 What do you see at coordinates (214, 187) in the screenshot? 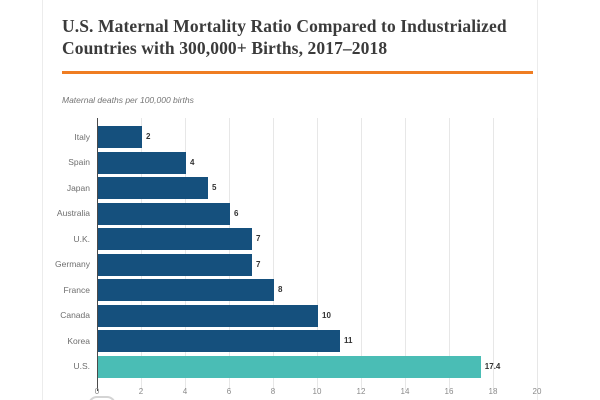
I see `bar-value-label: 5` at bounding box center [214, 187].